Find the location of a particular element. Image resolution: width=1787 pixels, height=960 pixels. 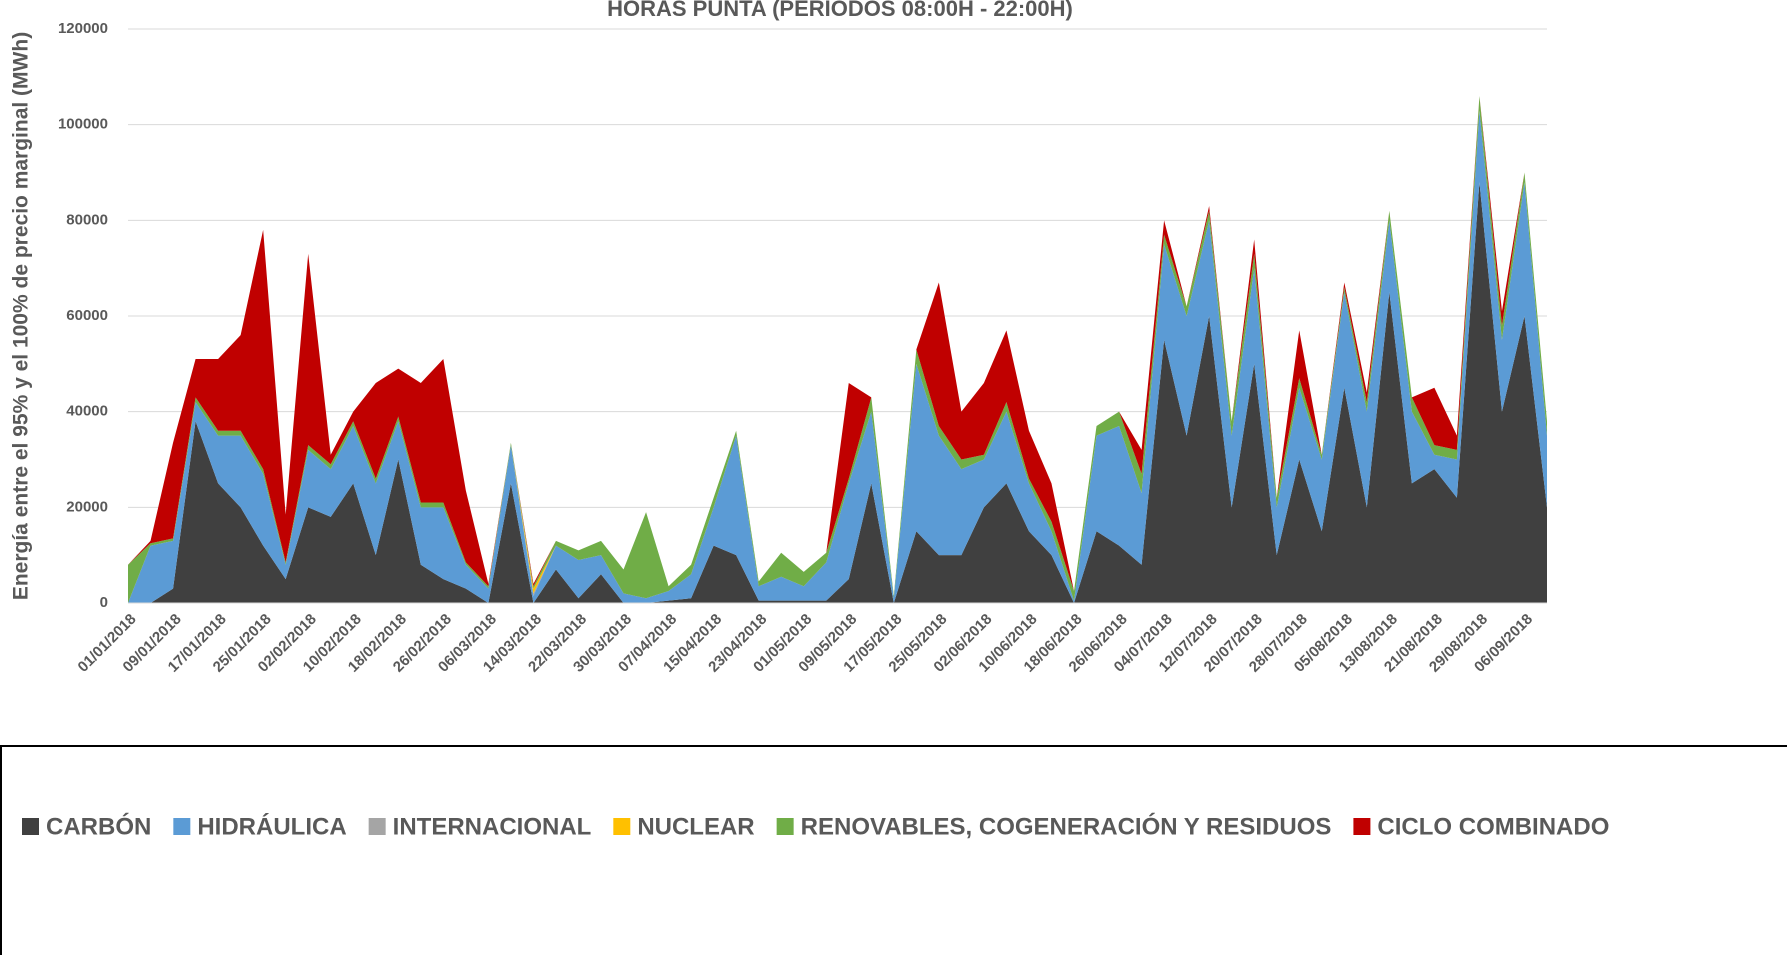

legend-label: HIDRÁULICA is located at coordinates (271, 826).